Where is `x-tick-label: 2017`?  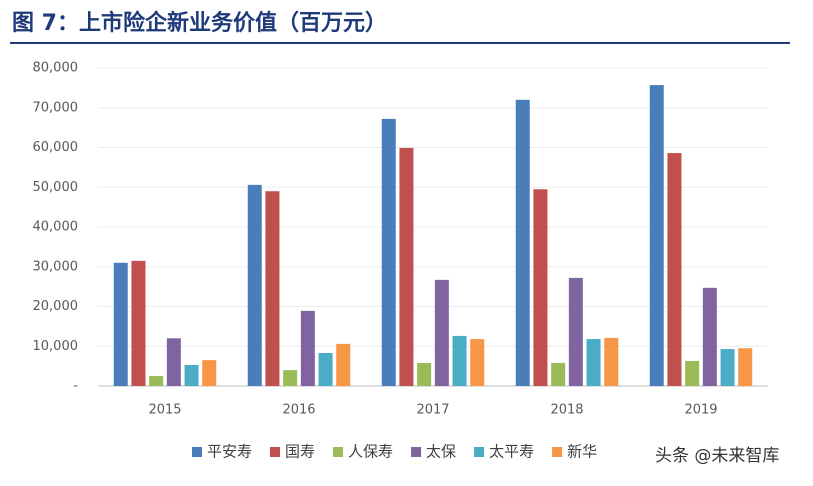 x-tick-label: 2017 is located at coordinates (432, 410).